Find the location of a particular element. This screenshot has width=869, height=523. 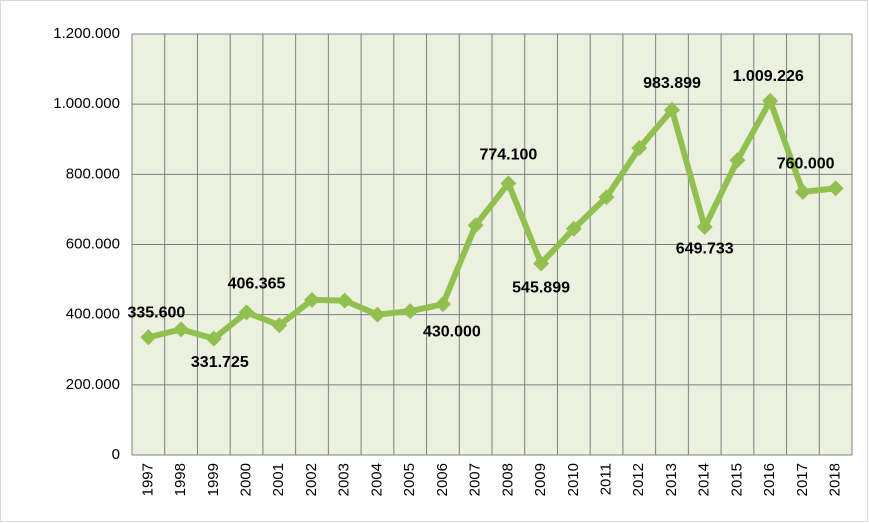

x-tick-label: 1999 is located at coordinates (213, 479).